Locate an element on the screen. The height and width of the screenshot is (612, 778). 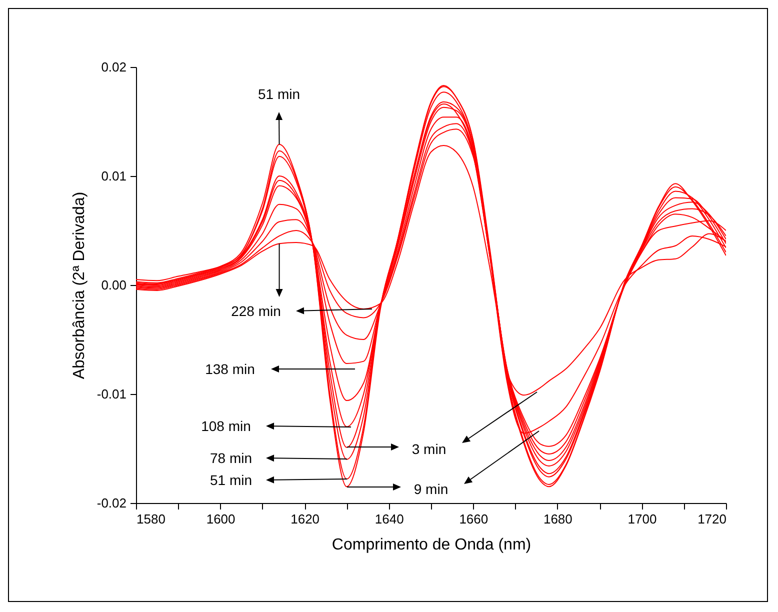
x-axis-title: Comprimento de Onda (nm) is located at coordinates (432, 545).